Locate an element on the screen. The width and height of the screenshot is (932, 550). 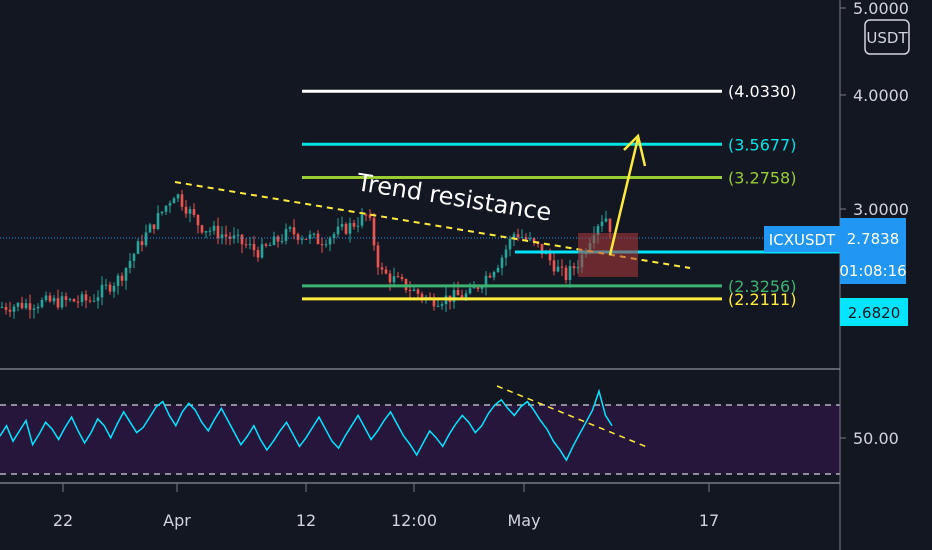
breakout-zone is located at coordinates (608, 255).